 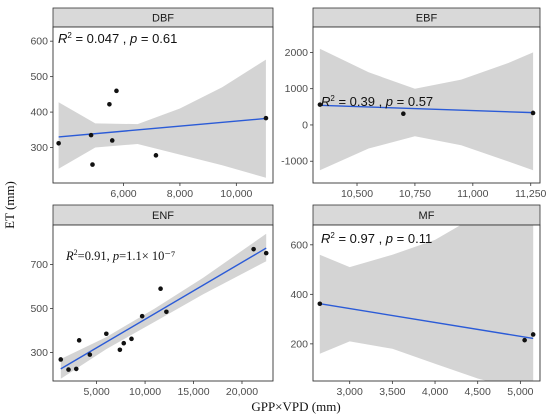 What do you see at coordinates (520, 392) in the screenshot?
I see `x-tick-label-mf-5: 5,000` at bounding box center [520, 392].